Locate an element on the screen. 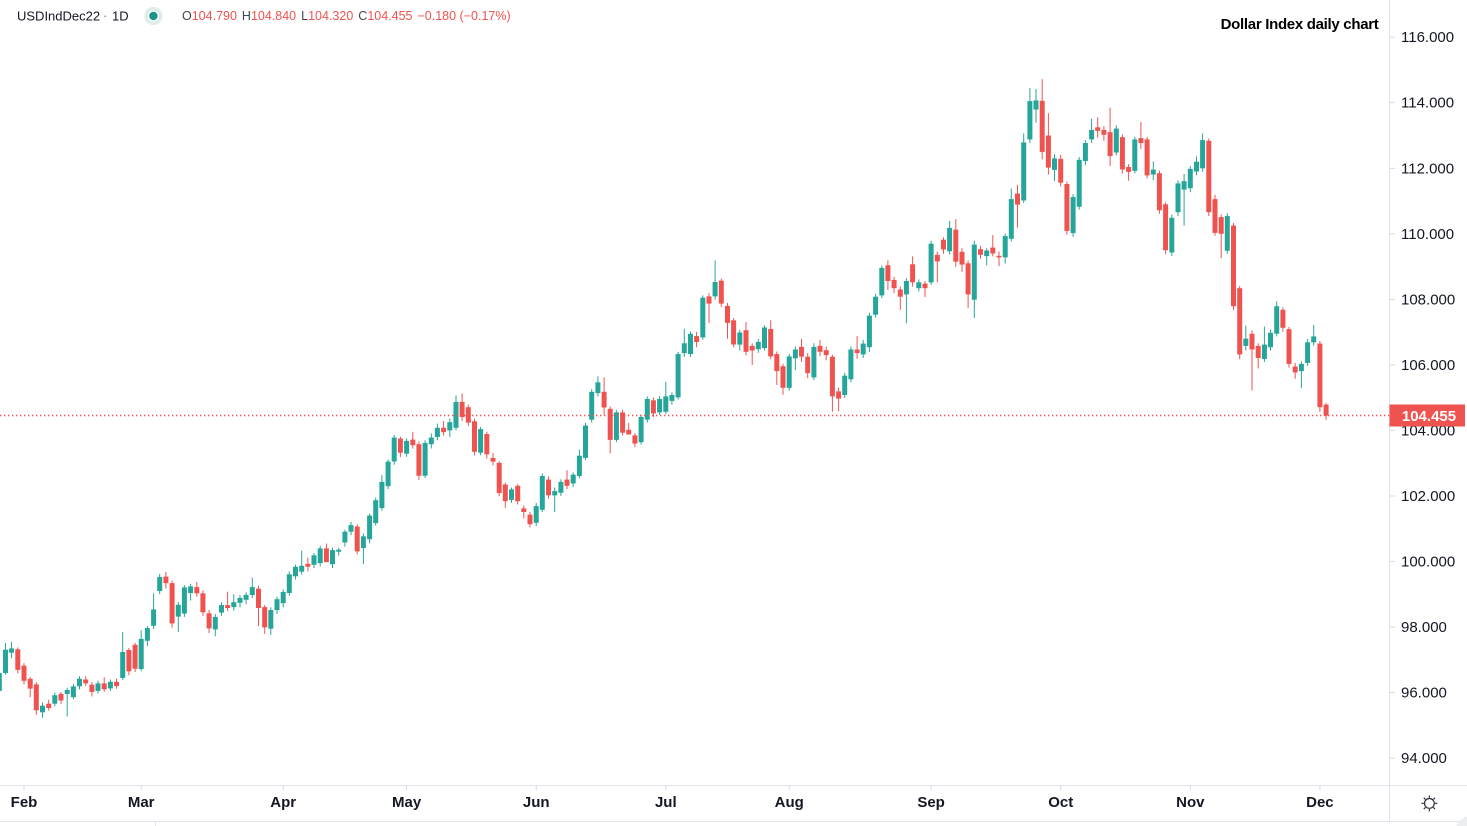  svg-text: Mar is located at coordinates (141, 802).